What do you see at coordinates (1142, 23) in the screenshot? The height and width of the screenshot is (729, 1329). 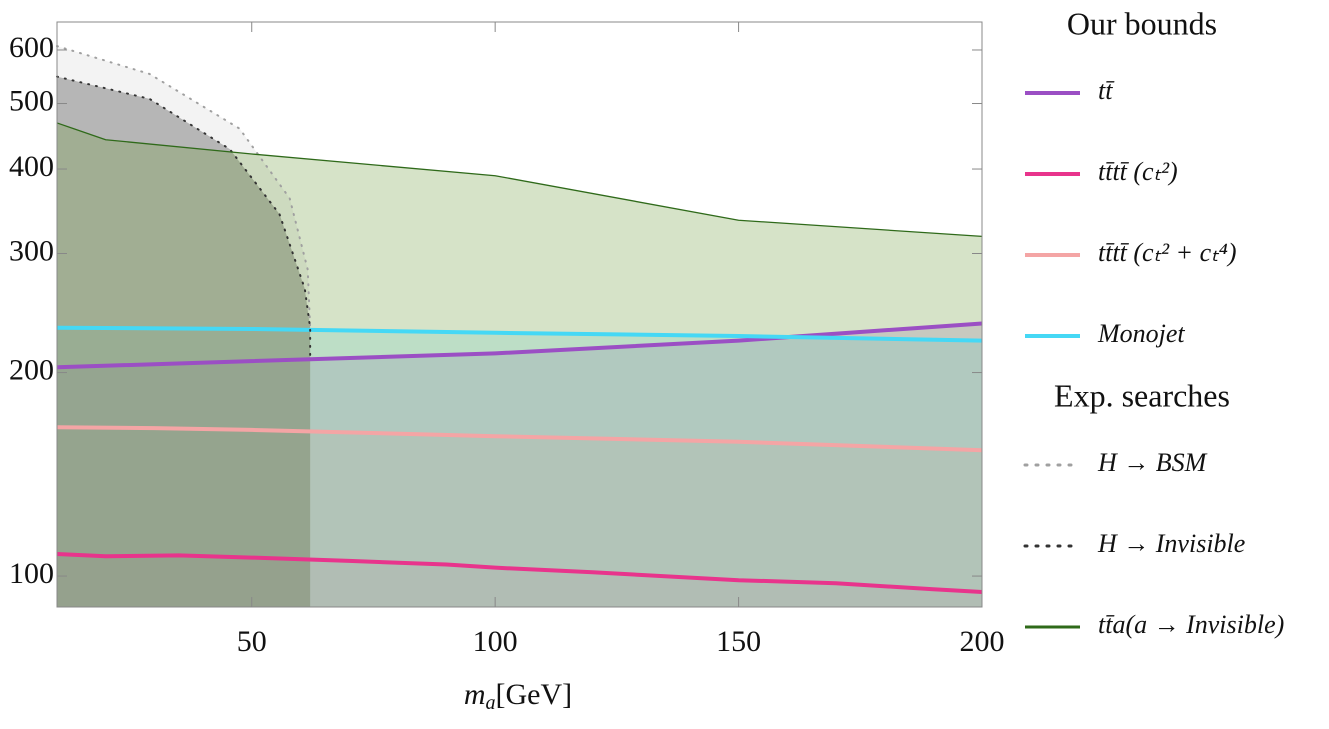 I see `legend-title: Our bounds` at bounding box center [1142, 23].